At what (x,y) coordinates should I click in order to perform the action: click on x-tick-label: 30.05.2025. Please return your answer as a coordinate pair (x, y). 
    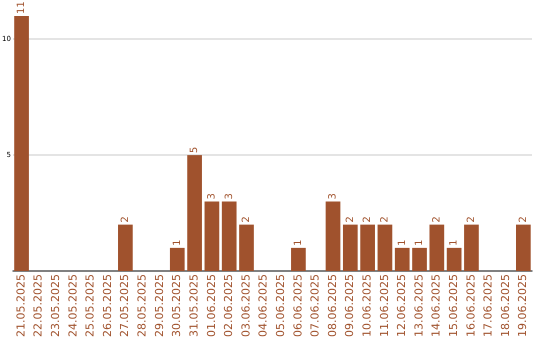
    Looking at the image, I should click on (177, 306).